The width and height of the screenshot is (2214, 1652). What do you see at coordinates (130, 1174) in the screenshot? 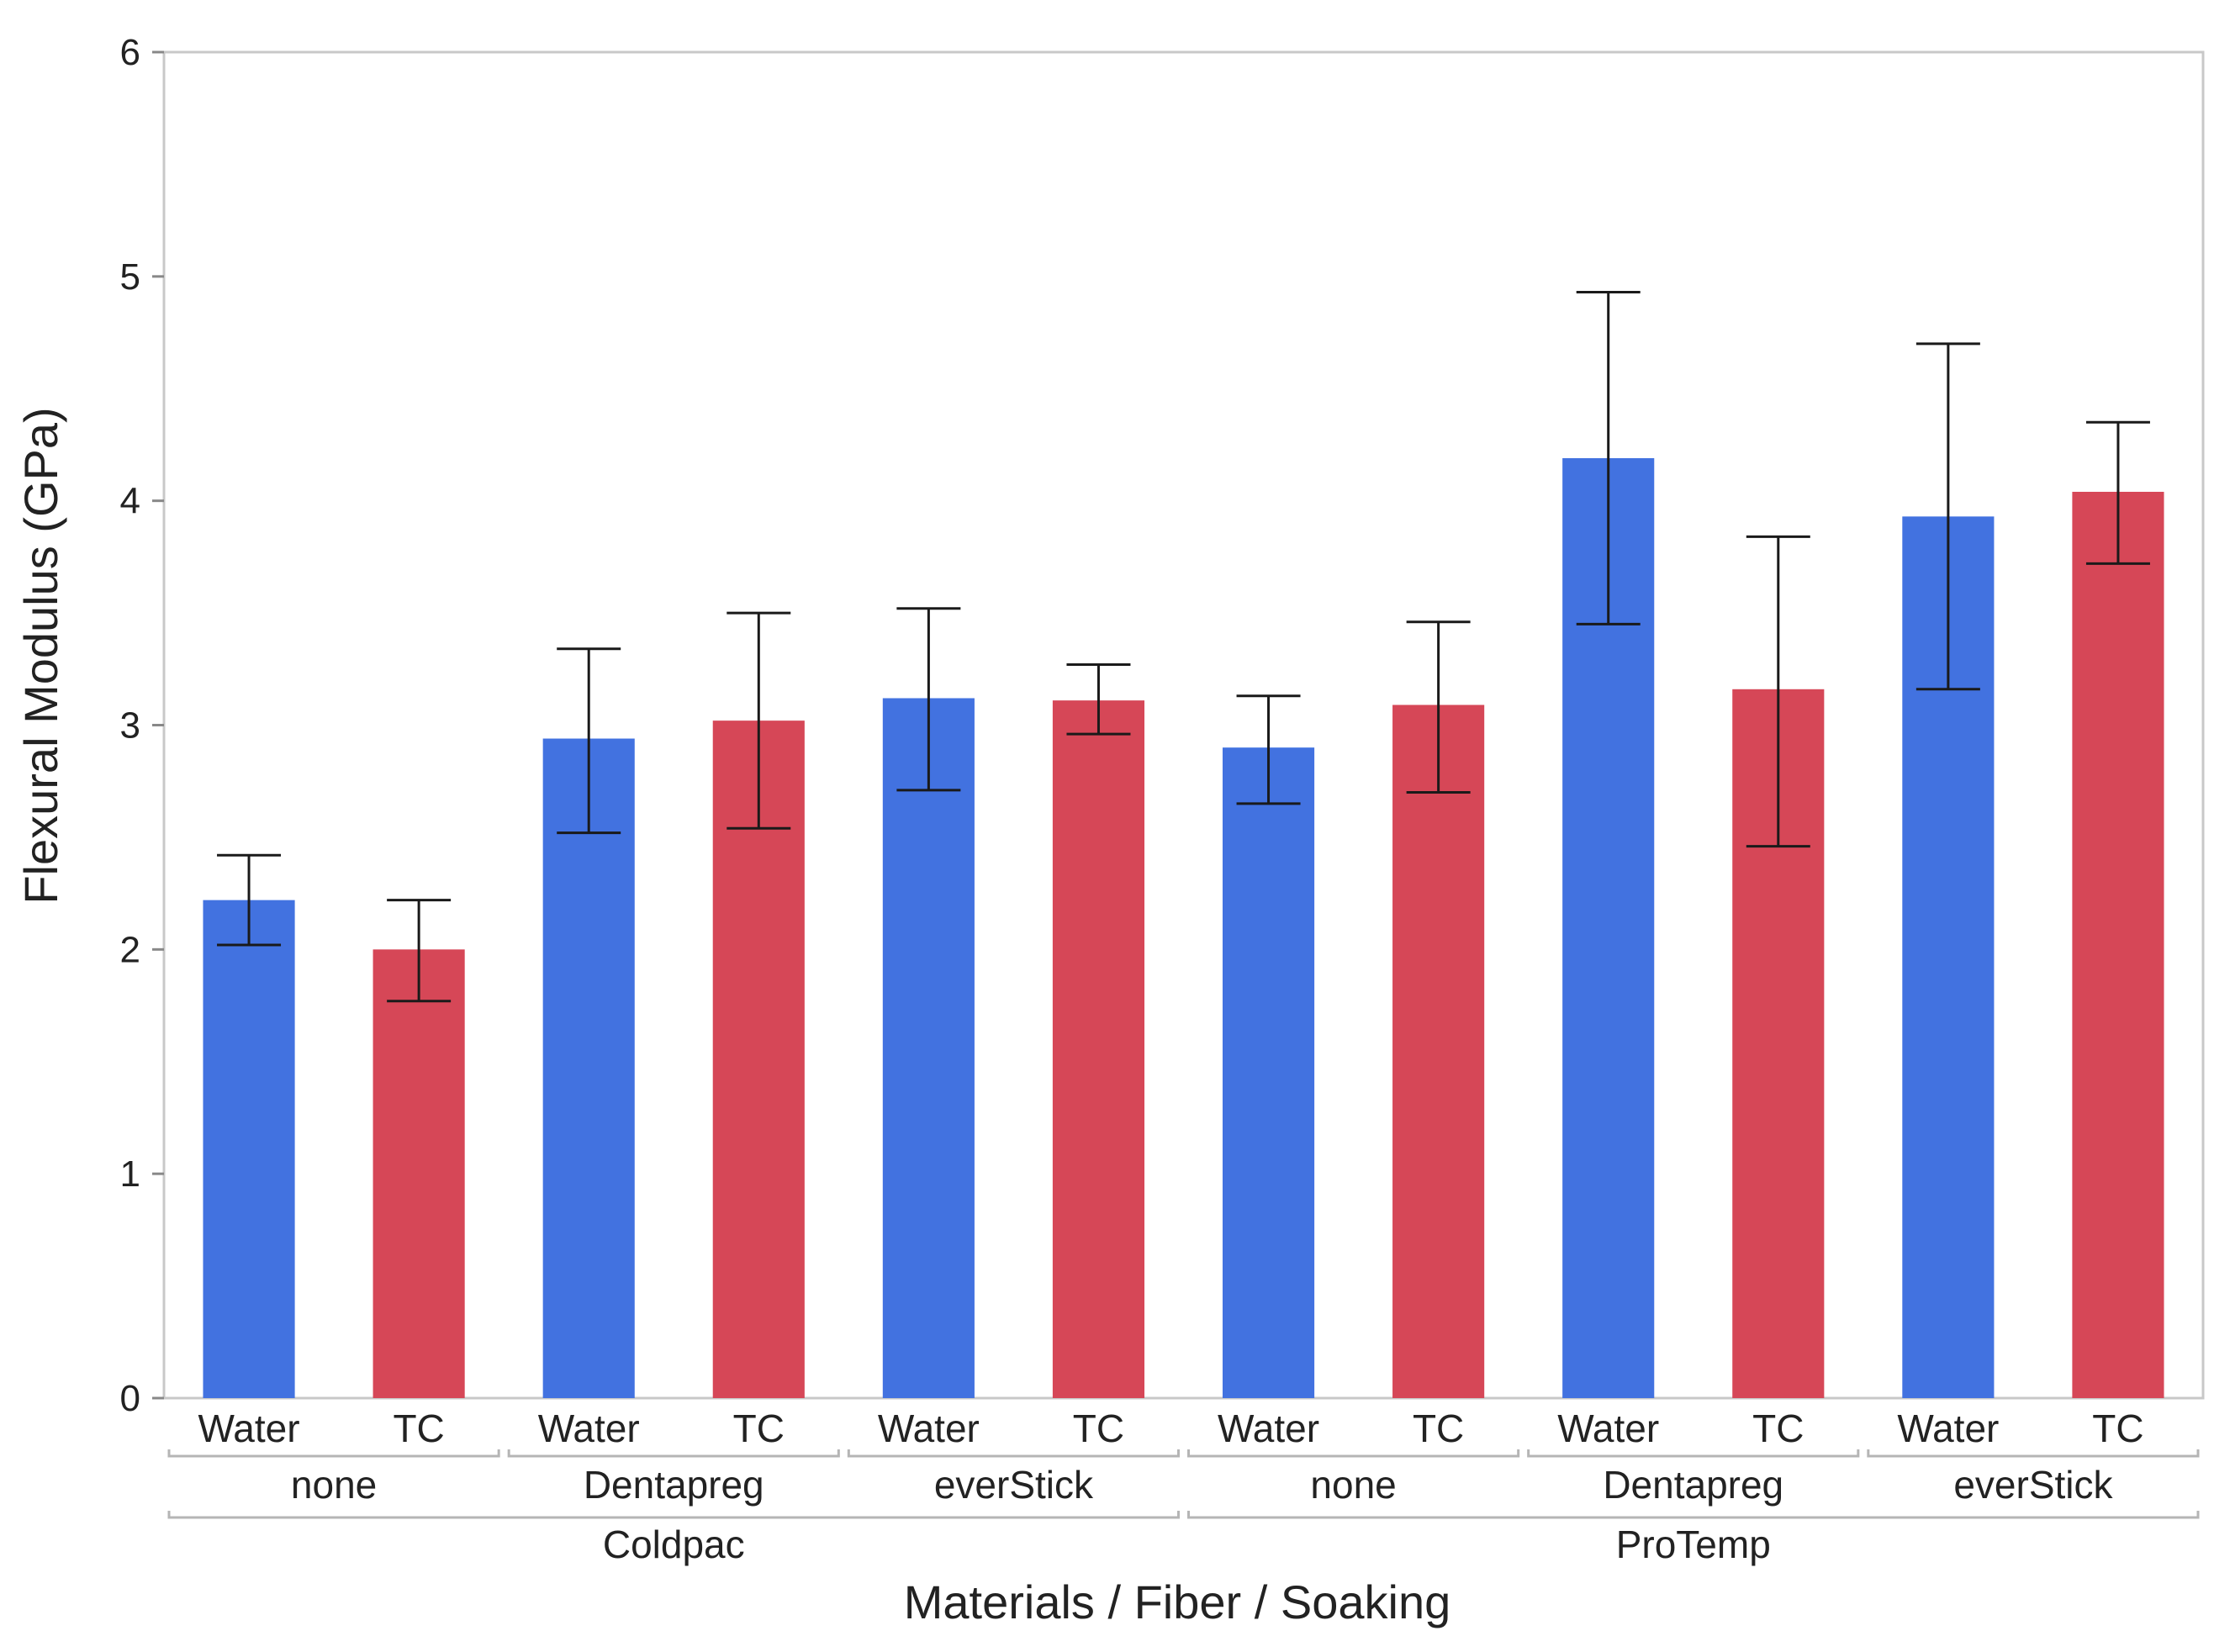
I see `y-tick-label: 1` at bounding box center [130, 1174].